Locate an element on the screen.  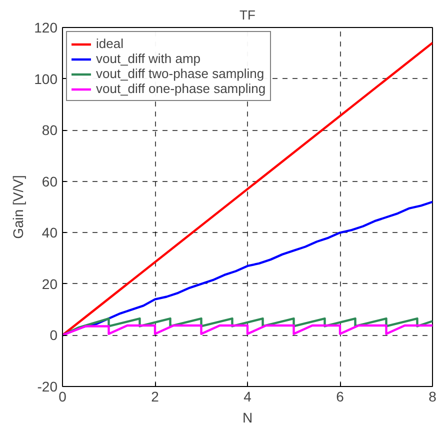
legend-label: vout_diff with amp is located at coordinates (148, 58).